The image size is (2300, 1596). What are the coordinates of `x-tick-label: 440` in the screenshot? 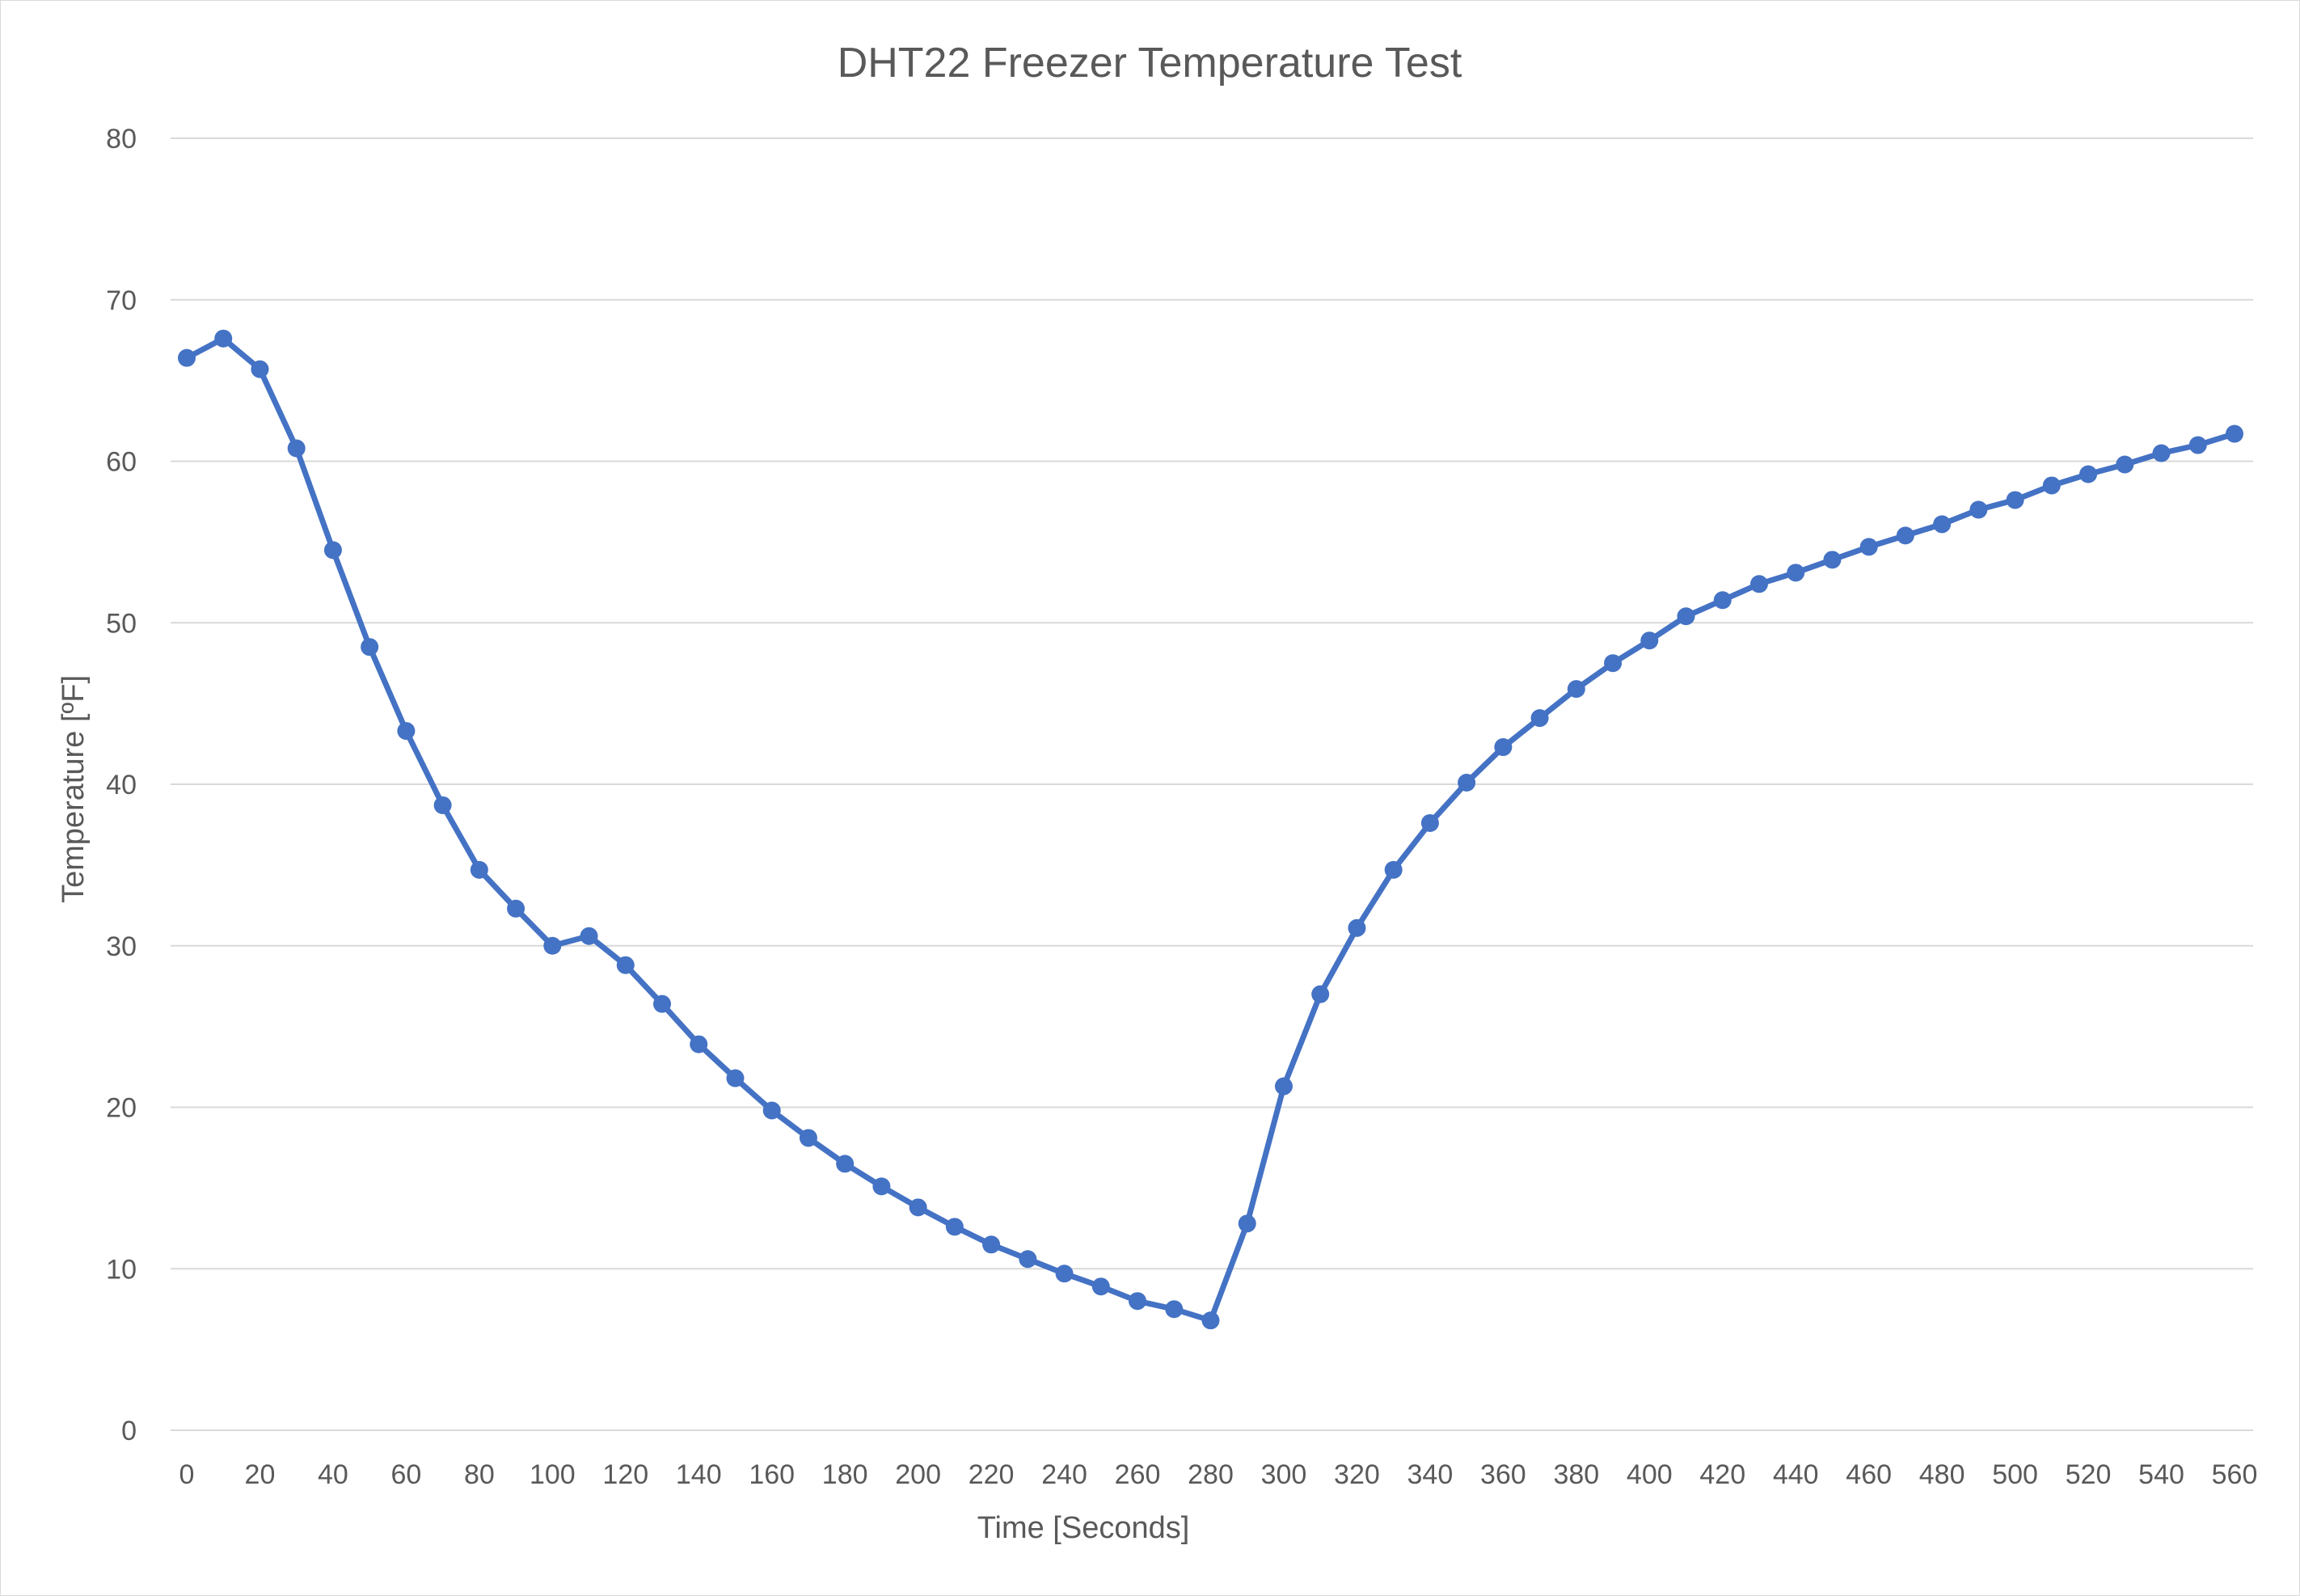 It's located at (1796, 1474).